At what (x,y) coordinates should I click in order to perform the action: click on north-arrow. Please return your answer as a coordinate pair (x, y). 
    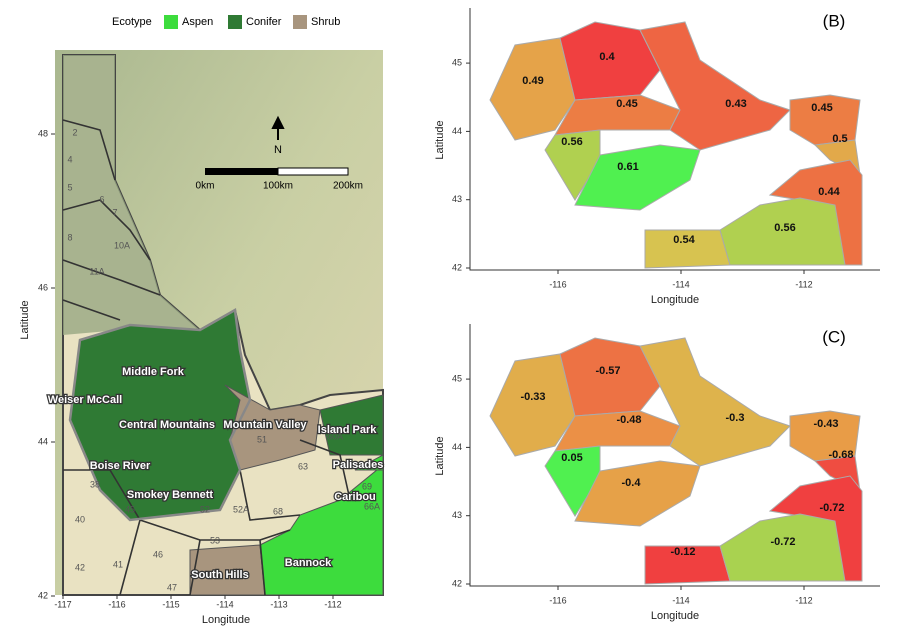
    Looking at the image, I should click on (278, 127).